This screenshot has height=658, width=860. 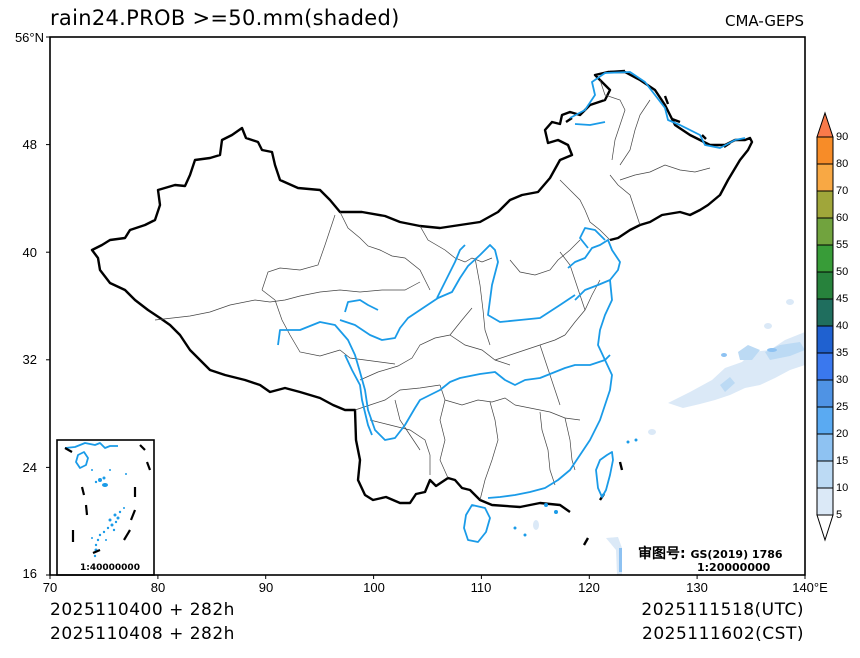 I want to click on init-time-utc: 2025110400 + 282h, so click(x=142, y=610).